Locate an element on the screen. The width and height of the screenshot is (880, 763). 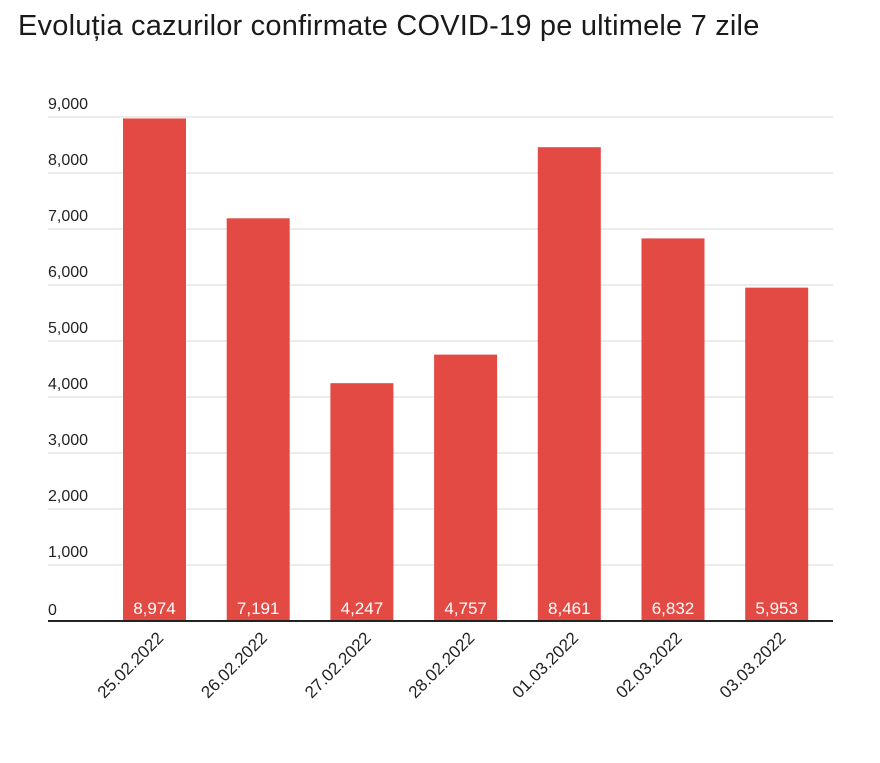
y-tick-label: 8,000 is located at coordinates (68, 160).